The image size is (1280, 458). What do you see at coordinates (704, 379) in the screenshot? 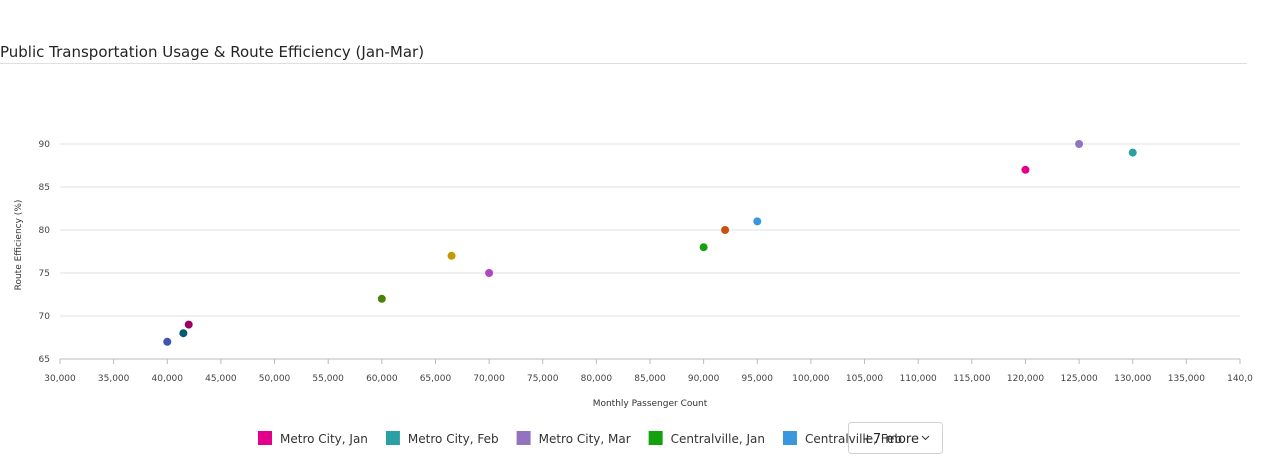
I see `x-tick-label: 90,000` at bounding box center [704, 379].